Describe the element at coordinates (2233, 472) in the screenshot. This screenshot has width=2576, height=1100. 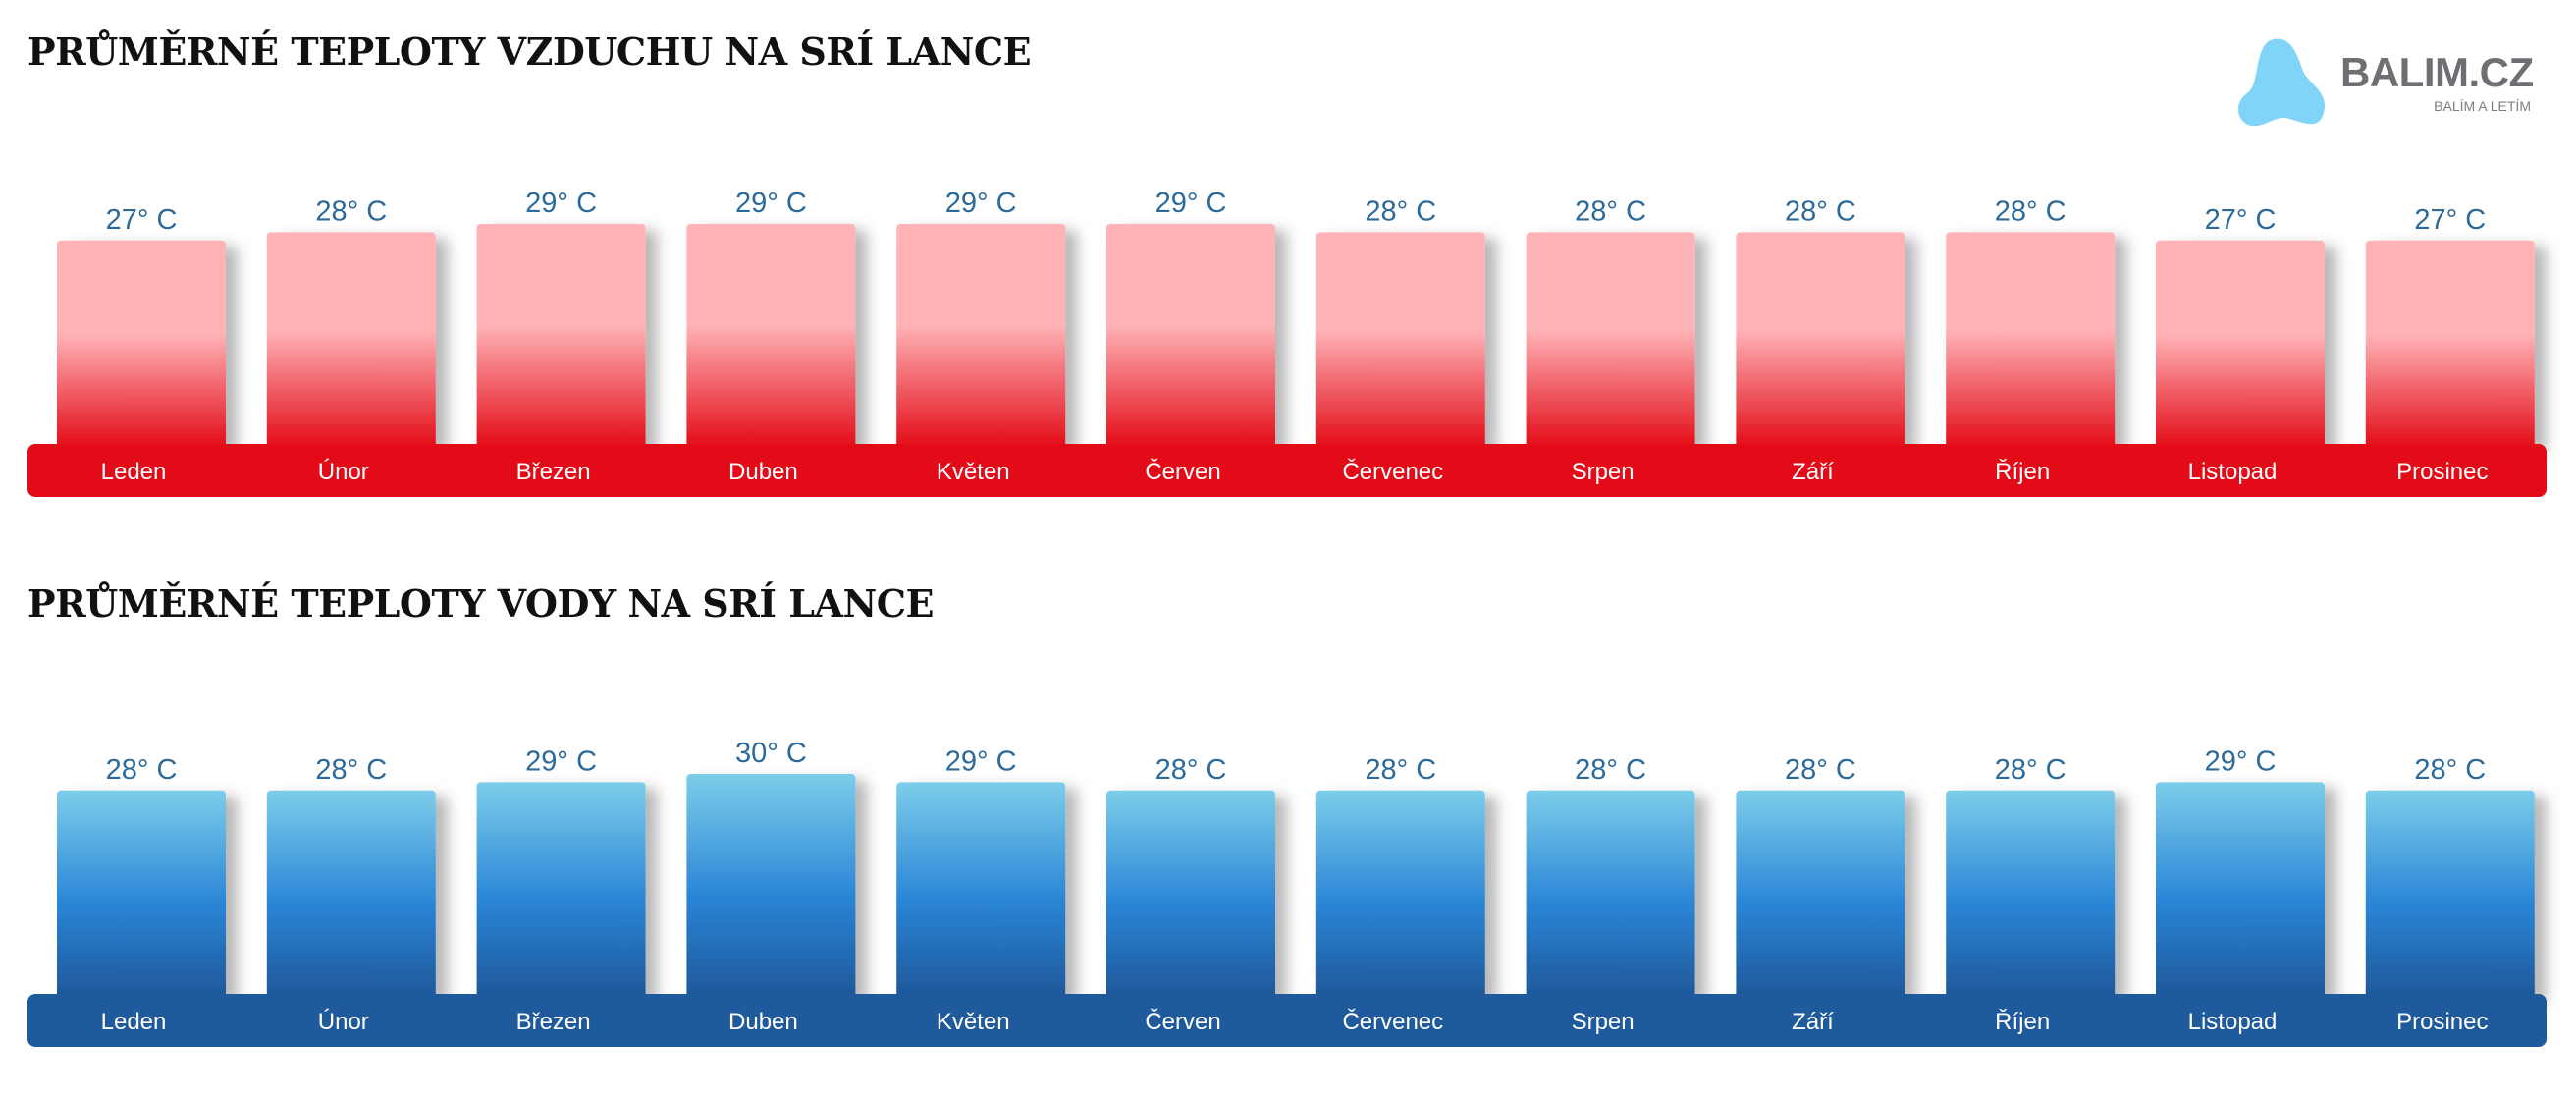
I see `air-month-label-11: Listopad` at that location.